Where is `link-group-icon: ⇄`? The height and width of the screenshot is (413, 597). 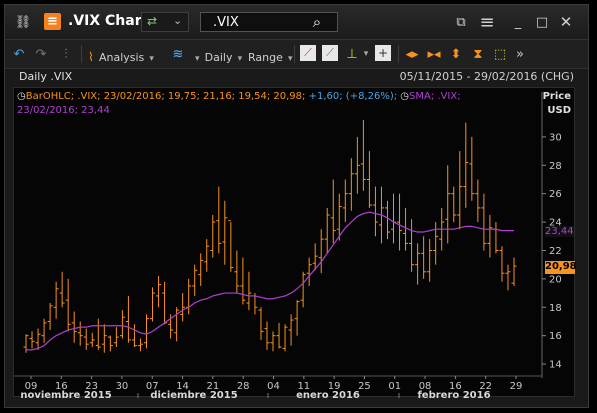
link-group-icon: ⇄ is located at coordinates (152, 21).